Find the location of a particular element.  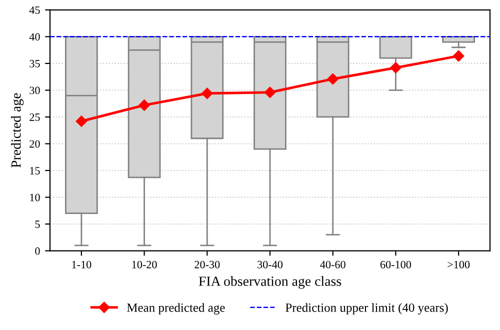

y-tick-label: 30 is located at coordinates (35, 90).